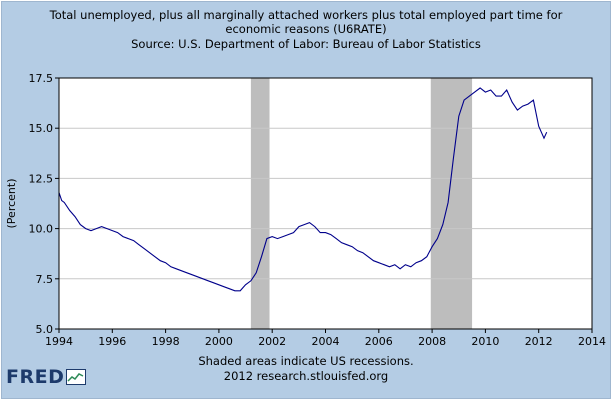 The height and width of the screenshot is (400, 612). What do you see at coordinates (41, 229) in the screenshot?
I see `y-tick-label: 10.0` at bounding box center [41, 229].